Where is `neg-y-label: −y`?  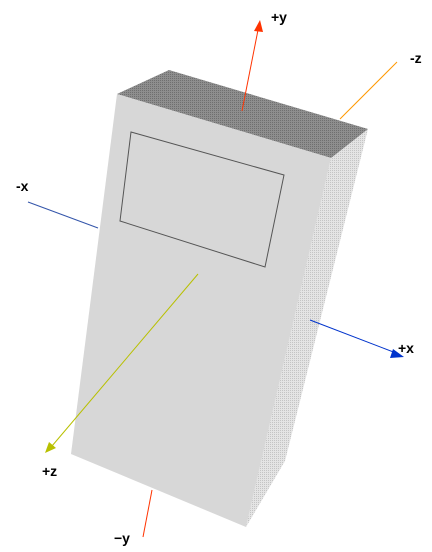
neg-y-label: −y is located at coordinates (122, 538).